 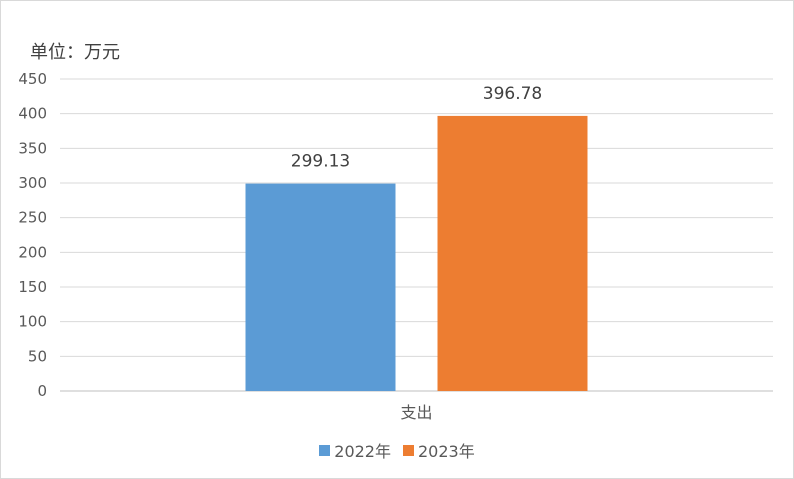 I want to click on y-tick-label-0: 0, so click(x=42, y=391).